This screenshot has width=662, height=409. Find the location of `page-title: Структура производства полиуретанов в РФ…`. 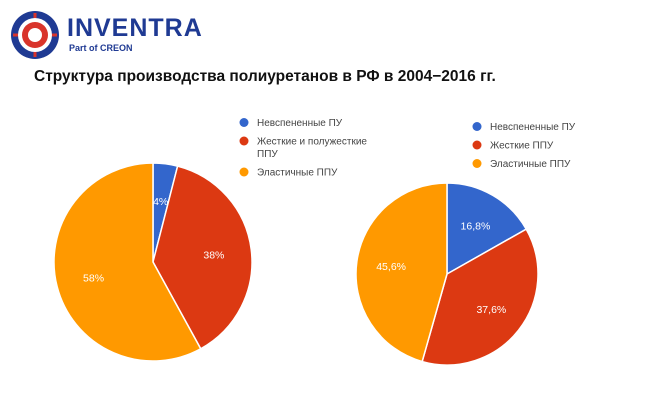

page-title: Структура производства полиуретанов в РФ… is located at coordinates (265, 76).